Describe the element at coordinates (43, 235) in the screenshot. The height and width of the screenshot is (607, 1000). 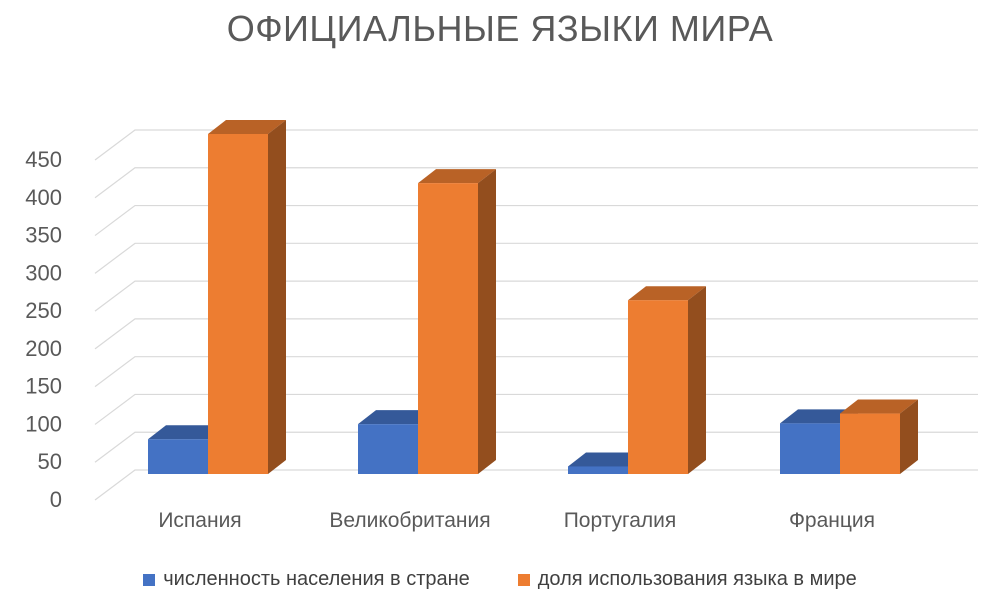
I see `y-tick-label: 350` at that location.